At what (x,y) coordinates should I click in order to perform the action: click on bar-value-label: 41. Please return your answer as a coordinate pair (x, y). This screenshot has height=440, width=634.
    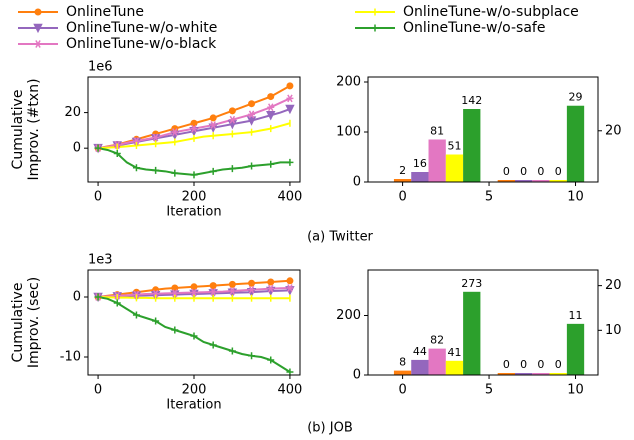
    Looking at the image, I should click on (454, 352).